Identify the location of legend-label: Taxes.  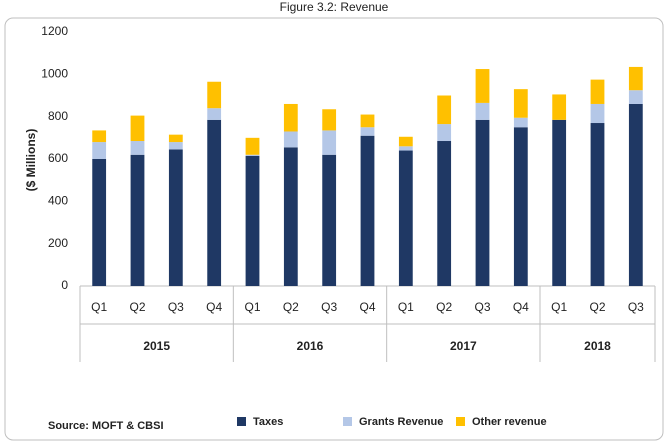
(268, 422).